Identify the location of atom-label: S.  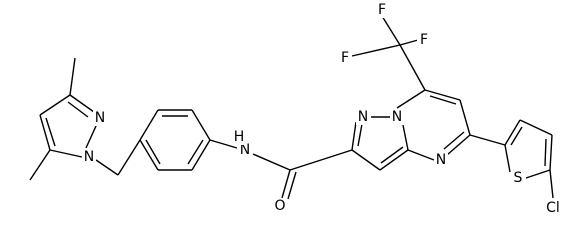
(518, 178).